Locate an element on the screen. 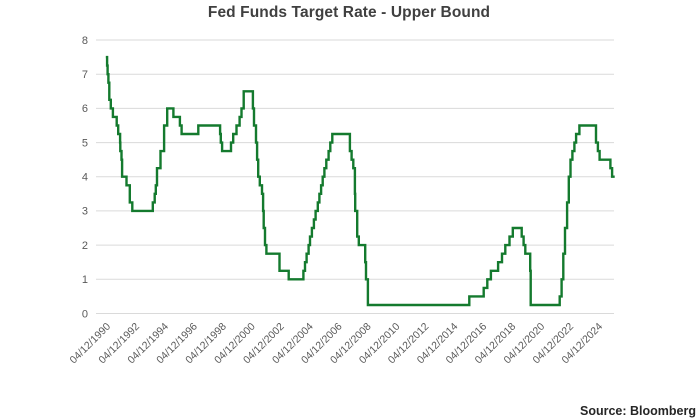 This screenshot has height=420, width=698. y-tick-label-8: 8 is located at coordinates (85, 41).